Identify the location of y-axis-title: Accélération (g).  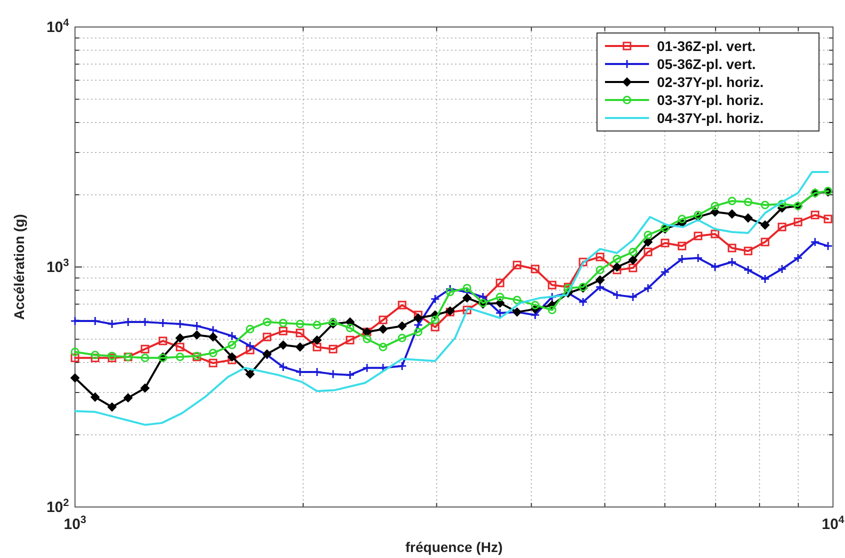
(19, 267).